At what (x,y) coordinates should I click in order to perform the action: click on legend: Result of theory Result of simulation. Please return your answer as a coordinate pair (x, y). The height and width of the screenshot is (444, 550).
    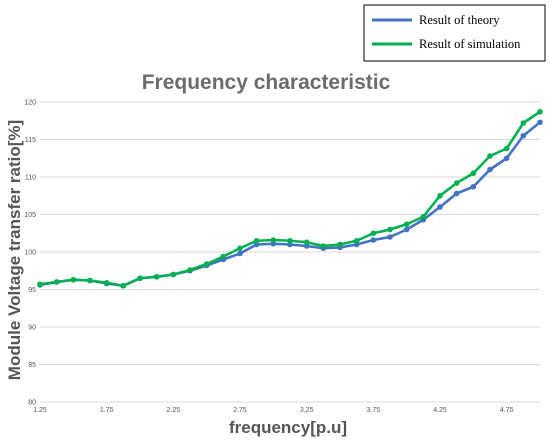
    Looking at the image, I should click on (454, 33).